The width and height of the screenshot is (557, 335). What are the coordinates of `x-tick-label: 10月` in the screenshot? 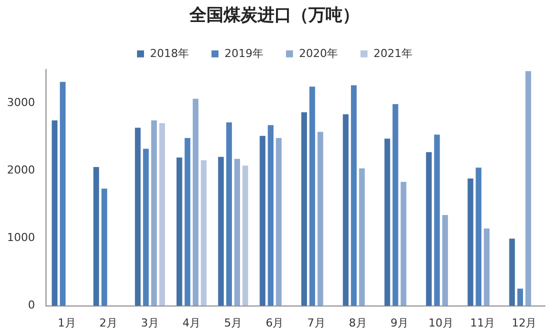 It's located at (441, 323).